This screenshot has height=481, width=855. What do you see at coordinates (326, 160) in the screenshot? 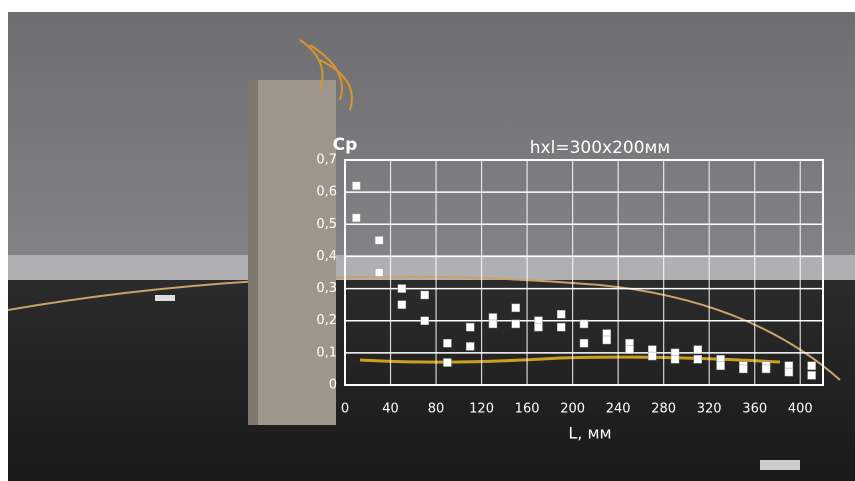
I see `y-tick-label: 0,7` at bounding box center [326, 160].